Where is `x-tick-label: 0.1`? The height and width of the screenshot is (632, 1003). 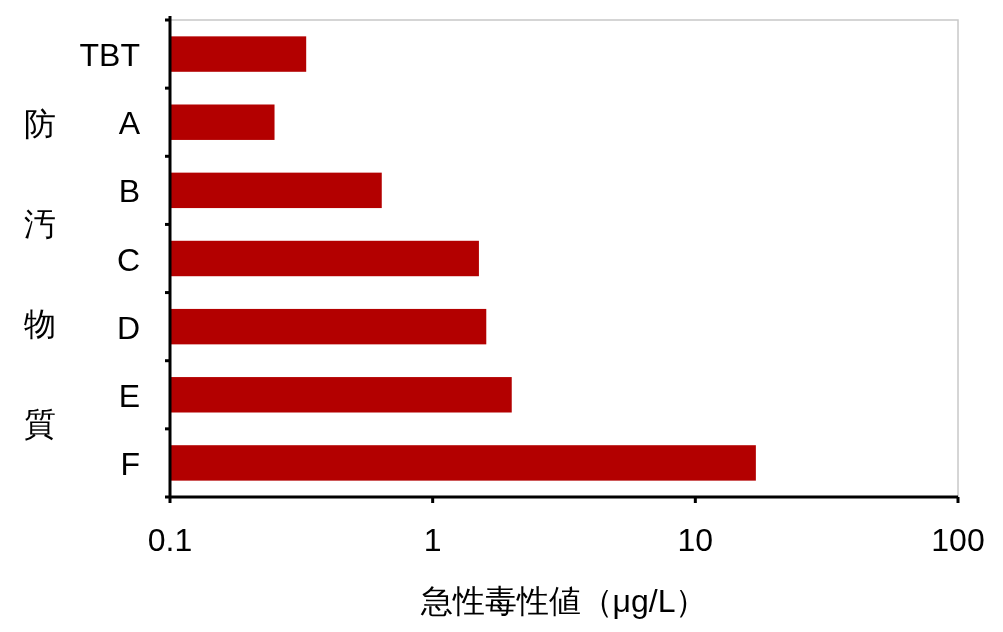
x-tick-label: 0.1 is located at coordinates (170, 540).